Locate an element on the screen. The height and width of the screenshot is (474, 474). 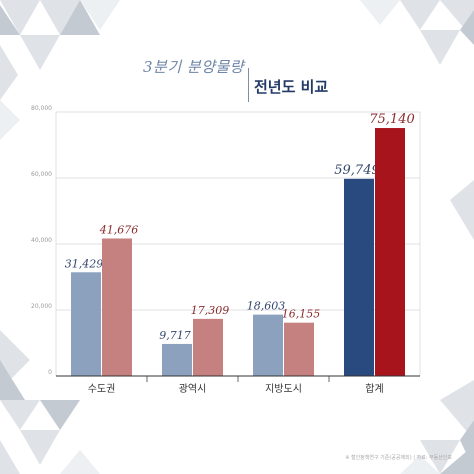
data-label: 18,603 is located at coordinates (266, 306).